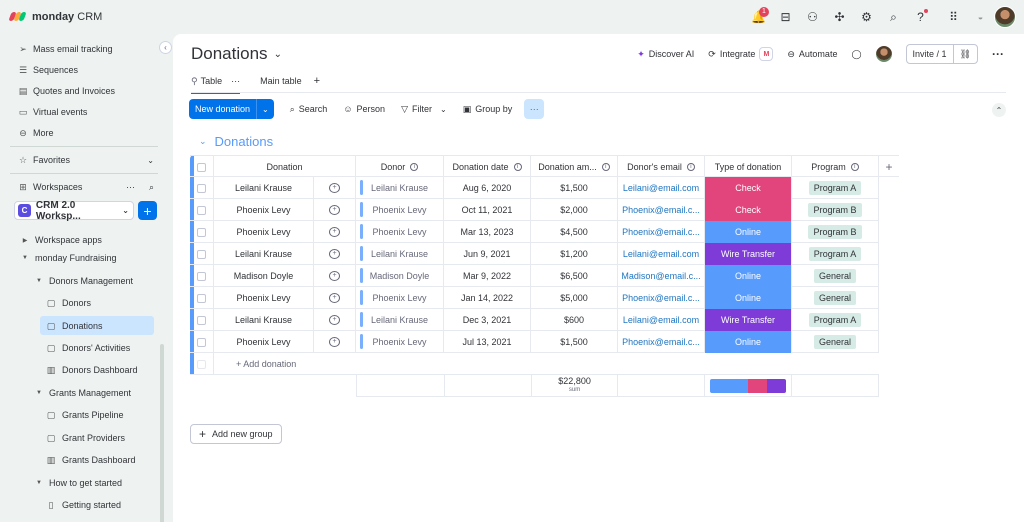  I want to click on column-header-5: Type of donation, so click(748, 167).